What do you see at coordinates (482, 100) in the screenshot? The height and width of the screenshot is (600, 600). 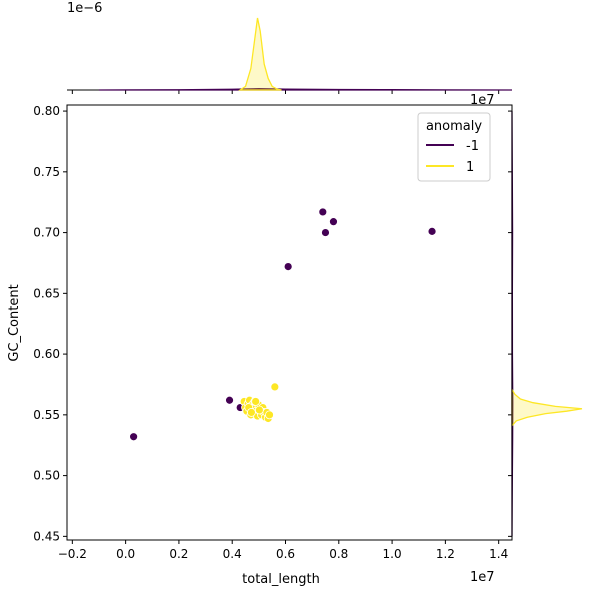 I see `right-marginal-offset-label: 1e7` at bounding box center [482, 100].